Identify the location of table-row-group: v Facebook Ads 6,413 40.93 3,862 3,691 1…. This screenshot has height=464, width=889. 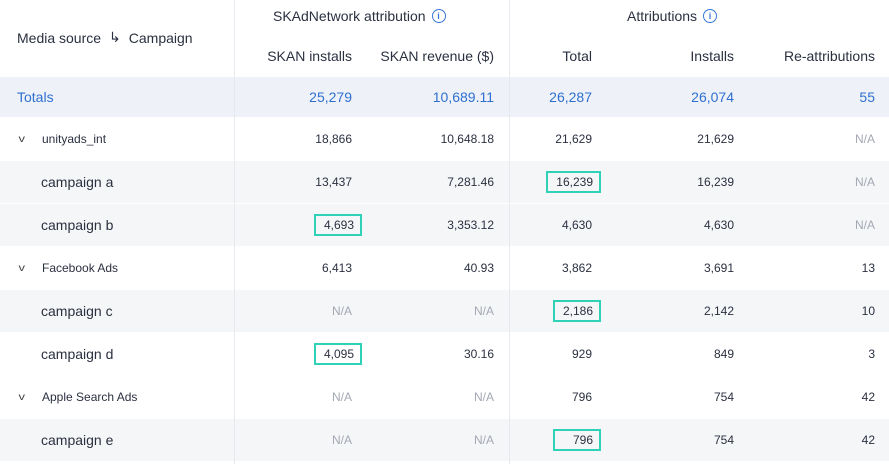
(444, 268).